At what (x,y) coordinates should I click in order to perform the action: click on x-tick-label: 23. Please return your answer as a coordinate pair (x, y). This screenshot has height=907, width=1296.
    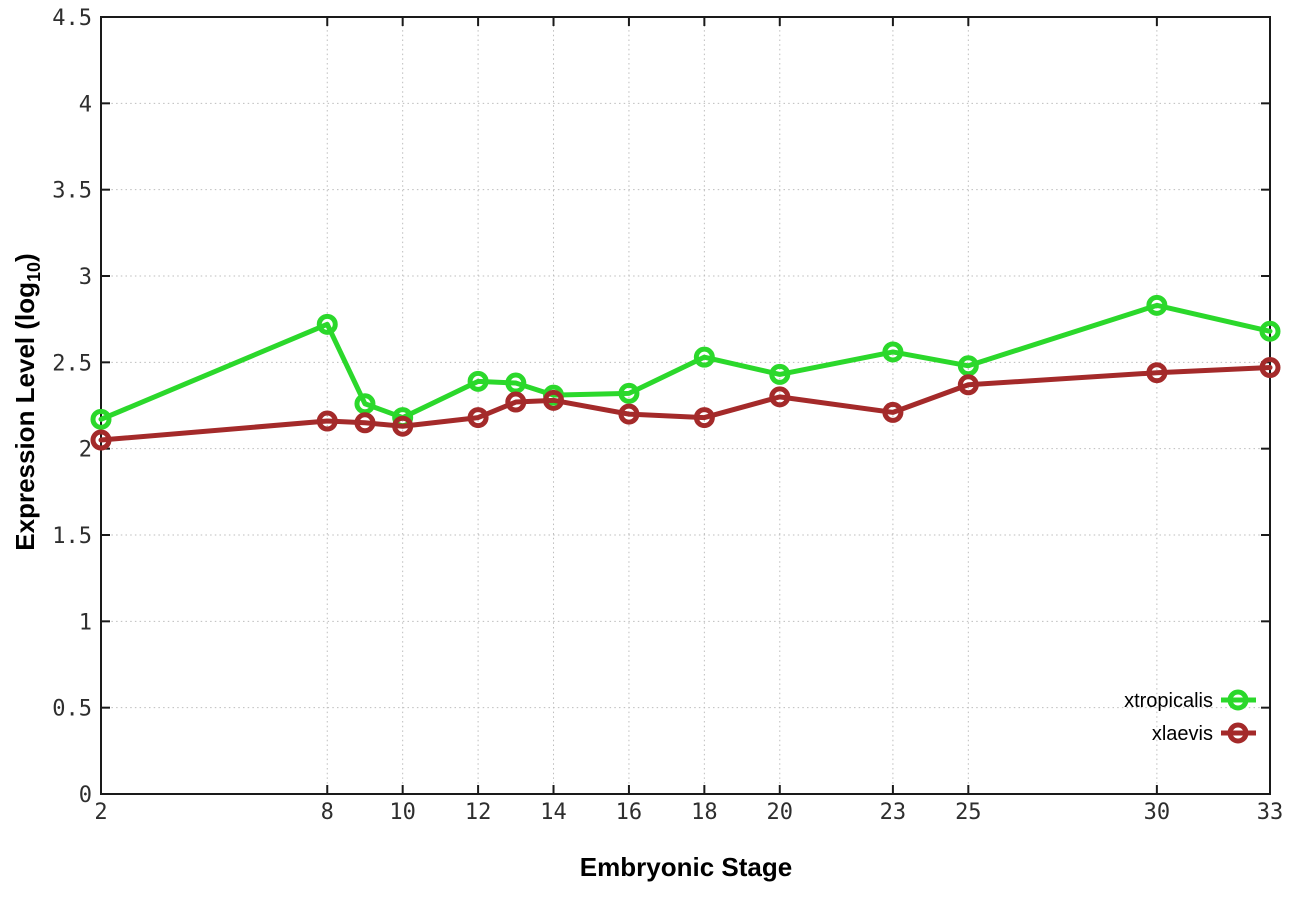
    Looking at the image, I should click on (893, 812).